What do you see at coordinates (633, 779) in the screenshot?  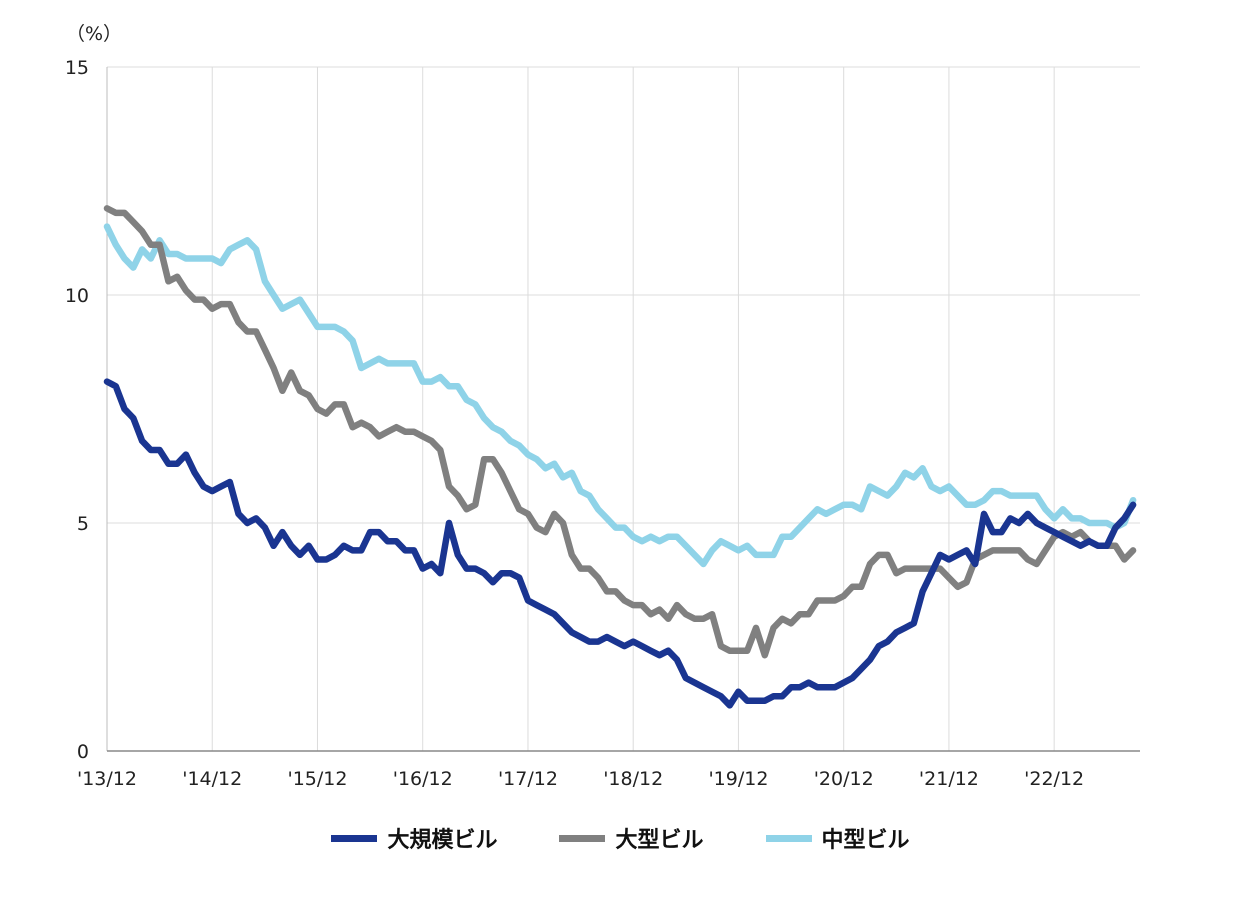 I see `x-tick-label: '18/12` at bounding box center [633, 779].